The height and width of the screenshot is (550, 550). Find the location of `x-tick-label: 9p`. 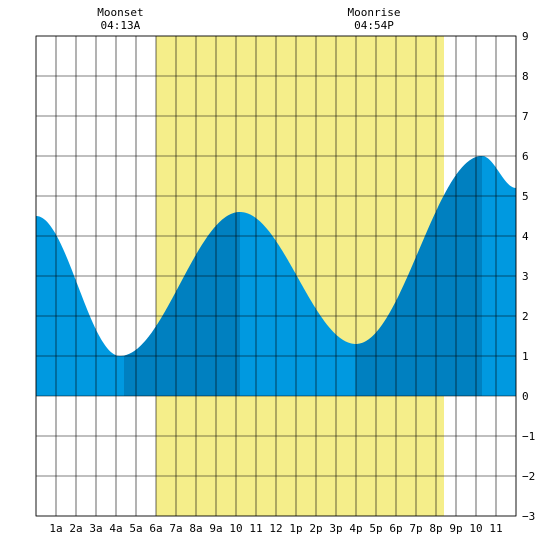

x-tick-label: 9p is located at coordinates (455, 528).